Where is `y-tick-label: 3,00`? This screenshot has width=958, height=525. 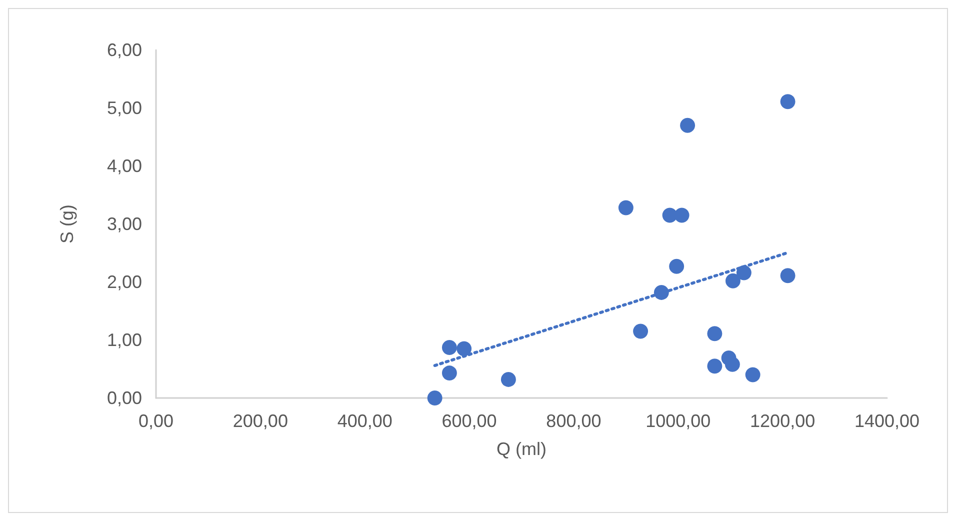 y-tick-label: 3,00 is located at coordinates (124, 224).